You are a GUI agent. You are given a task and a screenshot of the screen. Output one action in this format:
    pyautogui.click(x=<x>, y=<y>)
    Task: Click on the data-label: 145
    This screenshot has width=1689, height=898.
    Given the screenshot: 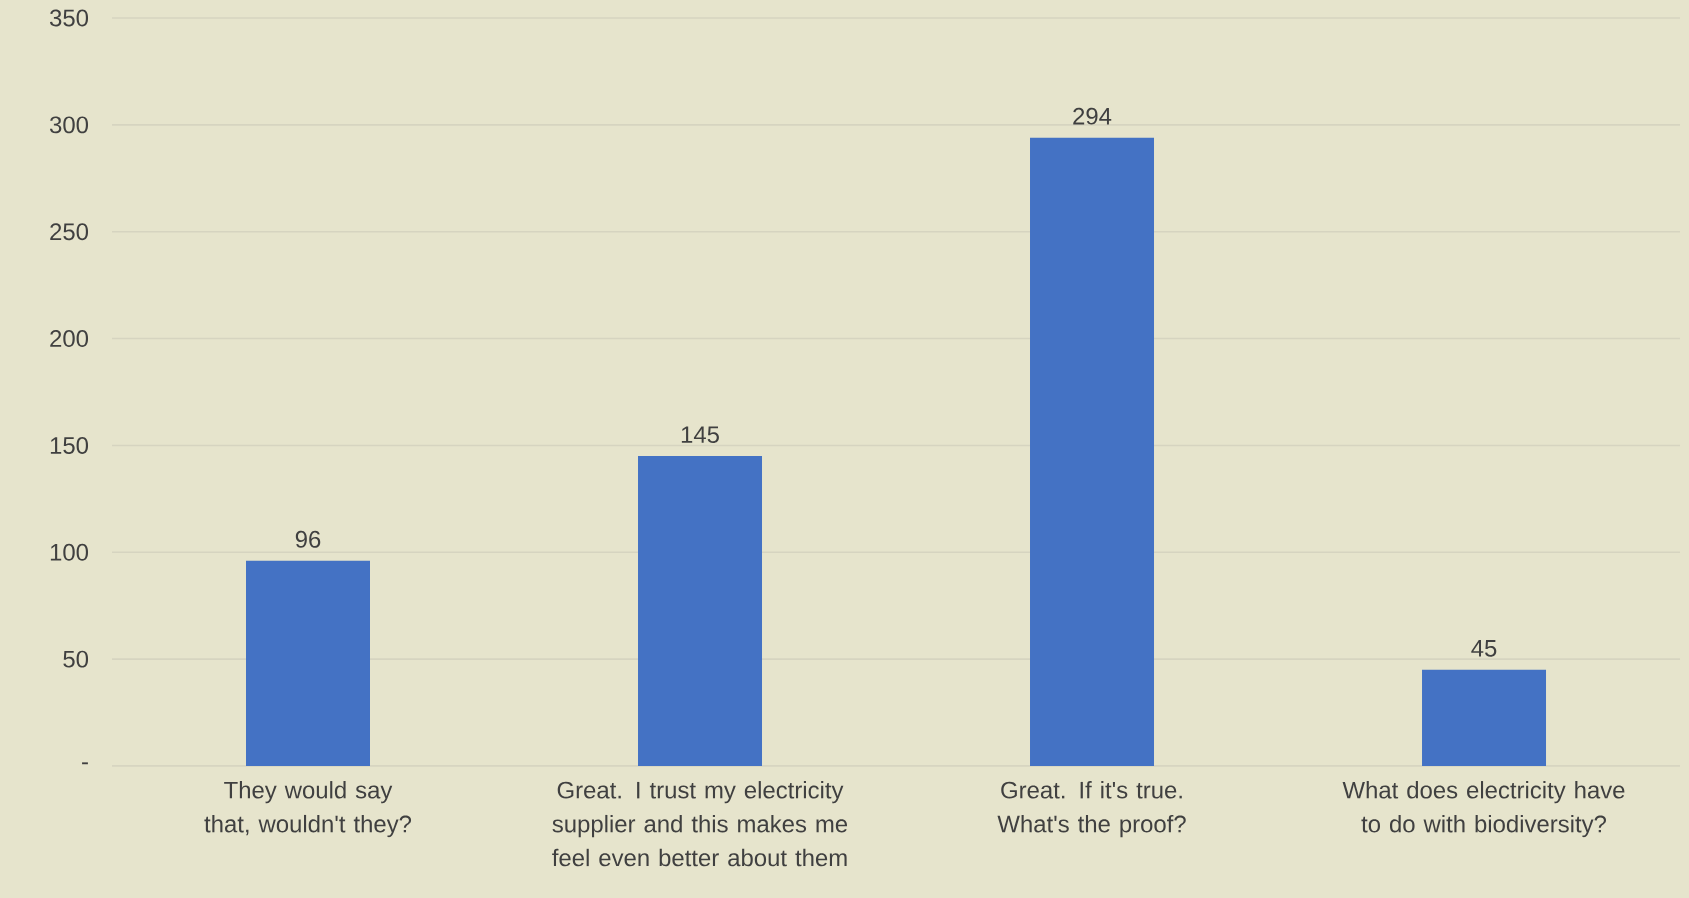 What is the action you would take?
    pyautogui.click(x=700, y=435)
    